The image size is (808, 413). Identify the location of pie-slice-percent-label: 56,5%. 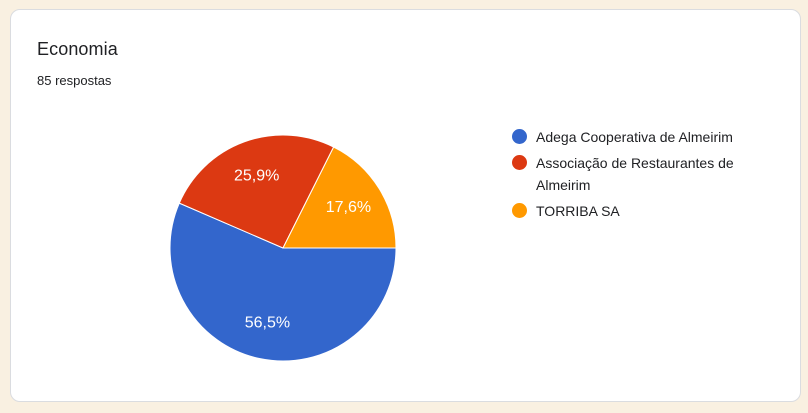
(267, 323).